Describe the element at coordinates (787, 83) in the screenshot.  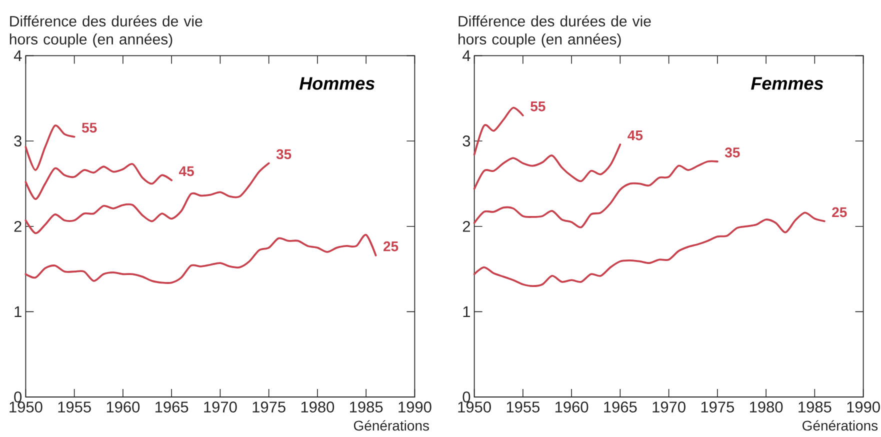
I see `text: Femmes` at that location.